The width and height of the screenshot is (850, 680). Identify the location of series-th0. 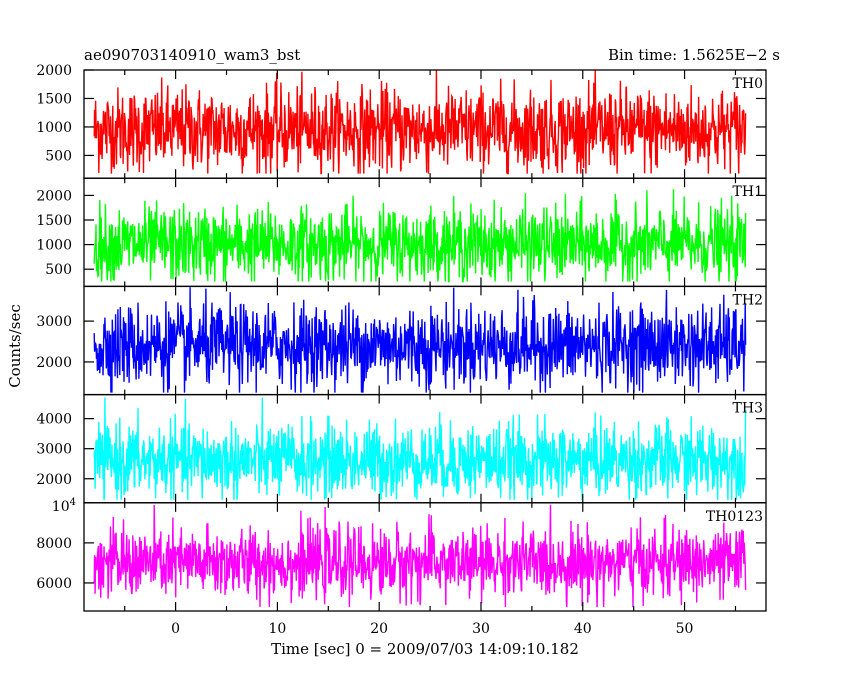
(420, 122).